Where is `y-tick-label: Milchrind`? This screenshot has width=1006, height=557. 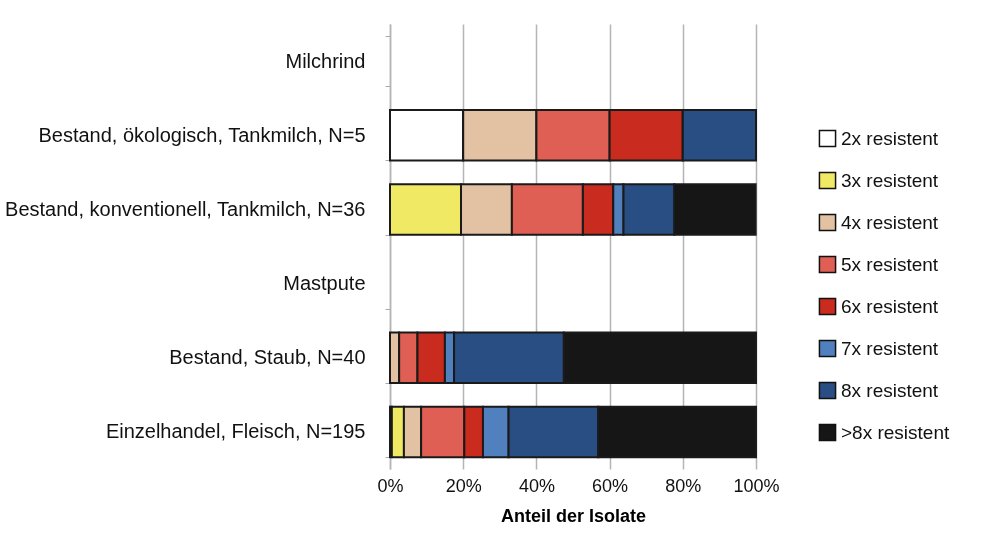
y-tick-label: Milchrind is located at coordinates (325, 60).